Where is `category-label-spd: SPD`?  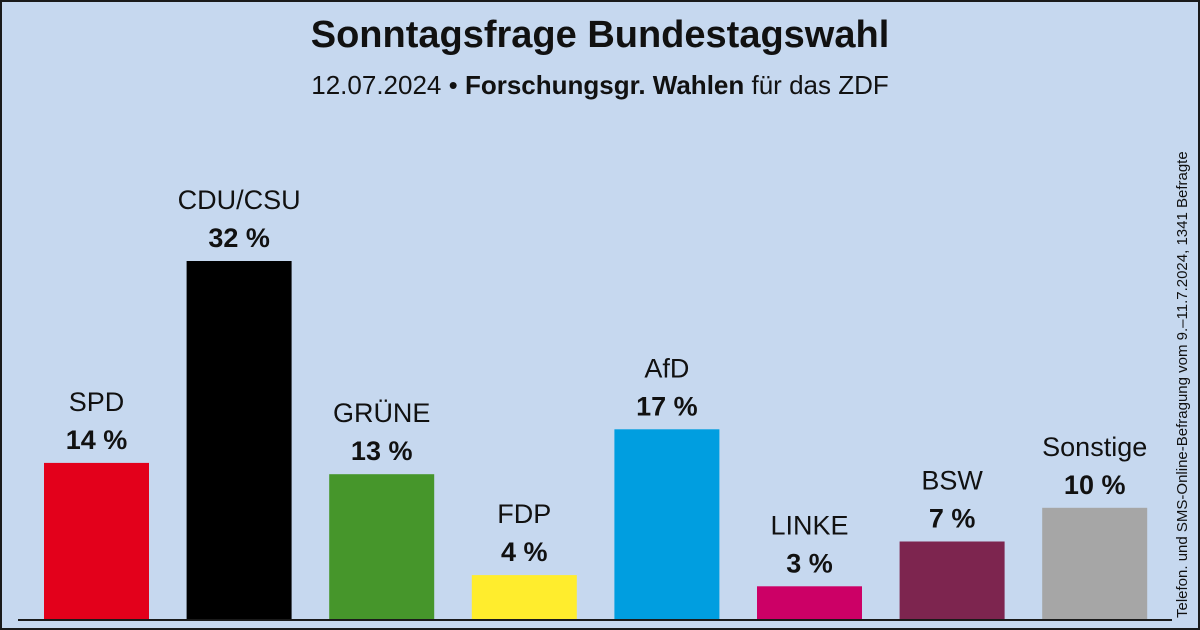 category-label-spd: SPD is located at coordinates (97, 402).